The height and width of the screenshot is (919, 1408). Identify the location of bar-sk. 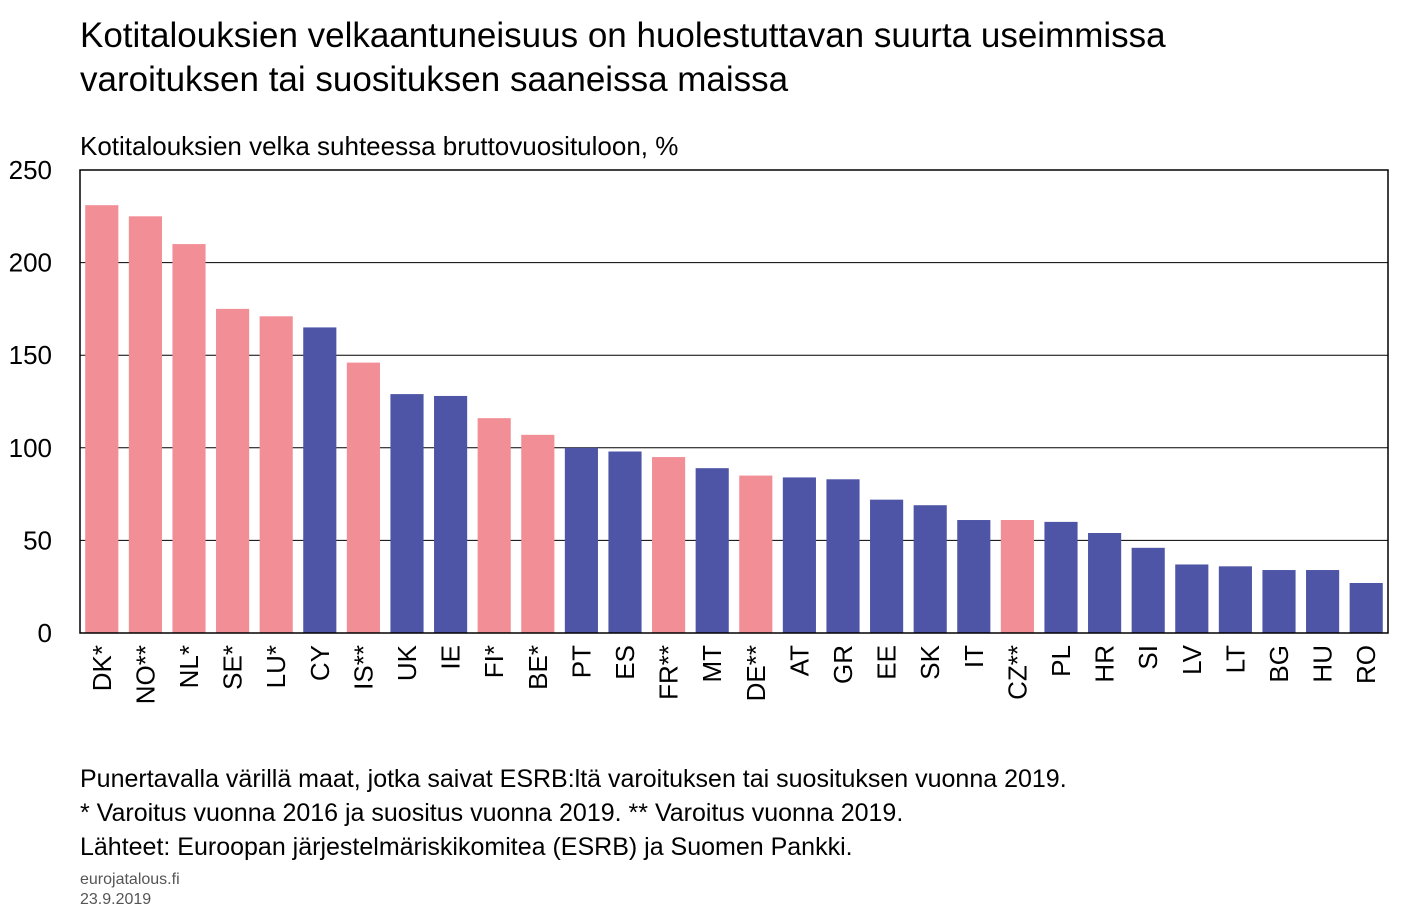
(930, 569).